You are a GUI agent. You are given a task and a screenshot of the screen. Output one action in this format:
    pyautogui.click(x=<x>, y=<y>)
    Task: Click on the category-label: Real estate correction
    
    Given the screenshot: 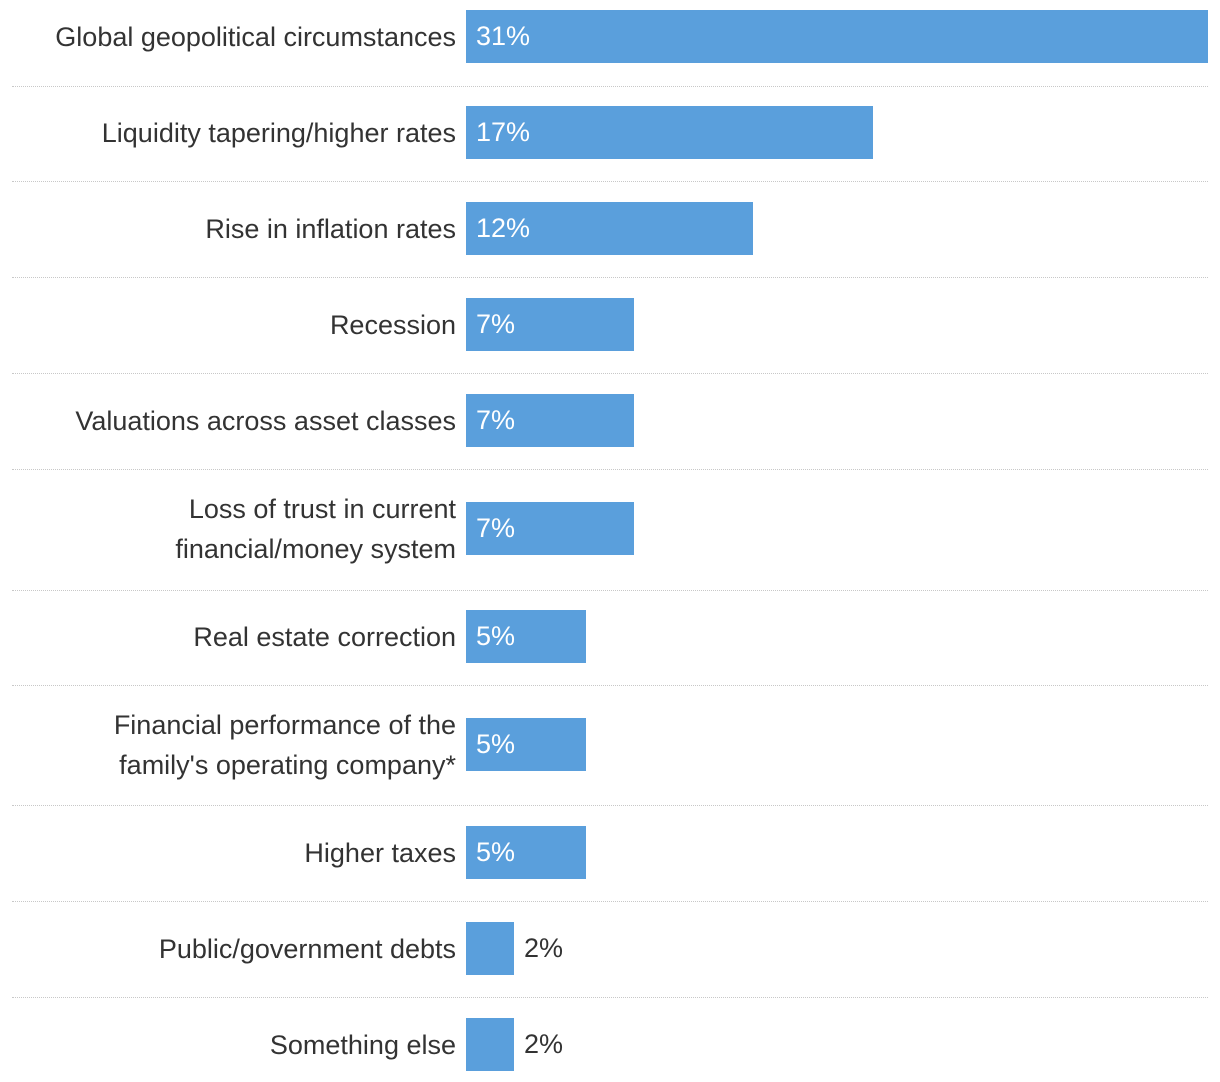 What is the action you would take?
    pyautogui.click(x=324, y=636)
    